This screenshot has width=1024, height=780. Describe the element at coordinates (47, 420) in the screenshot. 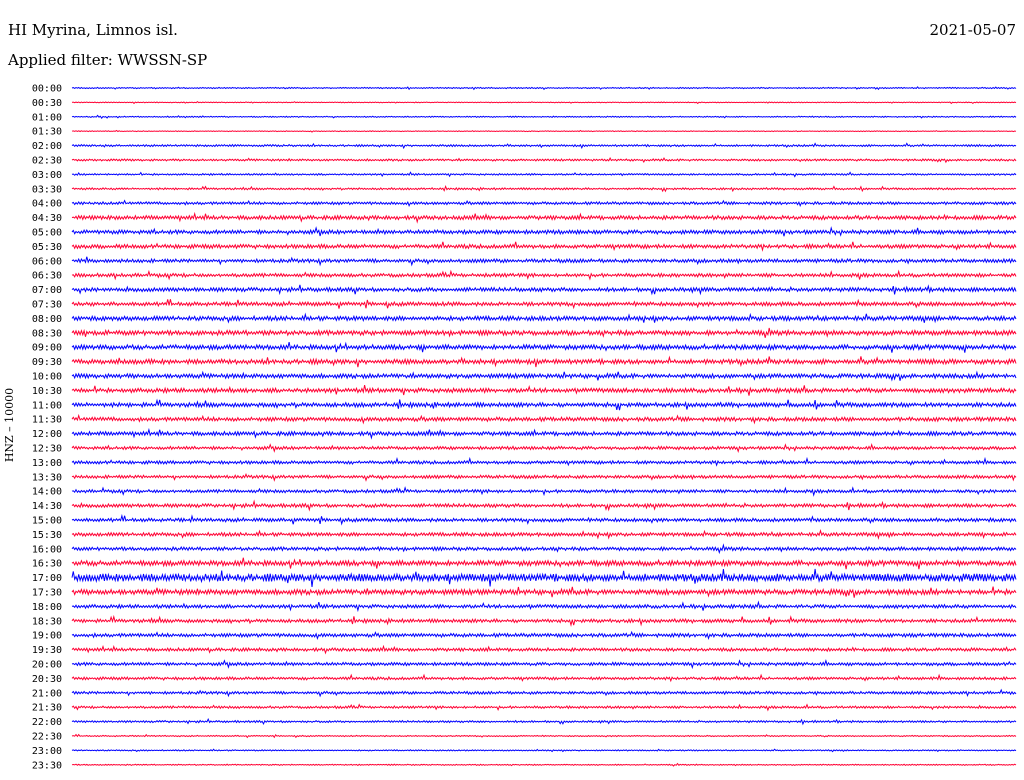

I see `time-tick-label: 11:30` at that location.